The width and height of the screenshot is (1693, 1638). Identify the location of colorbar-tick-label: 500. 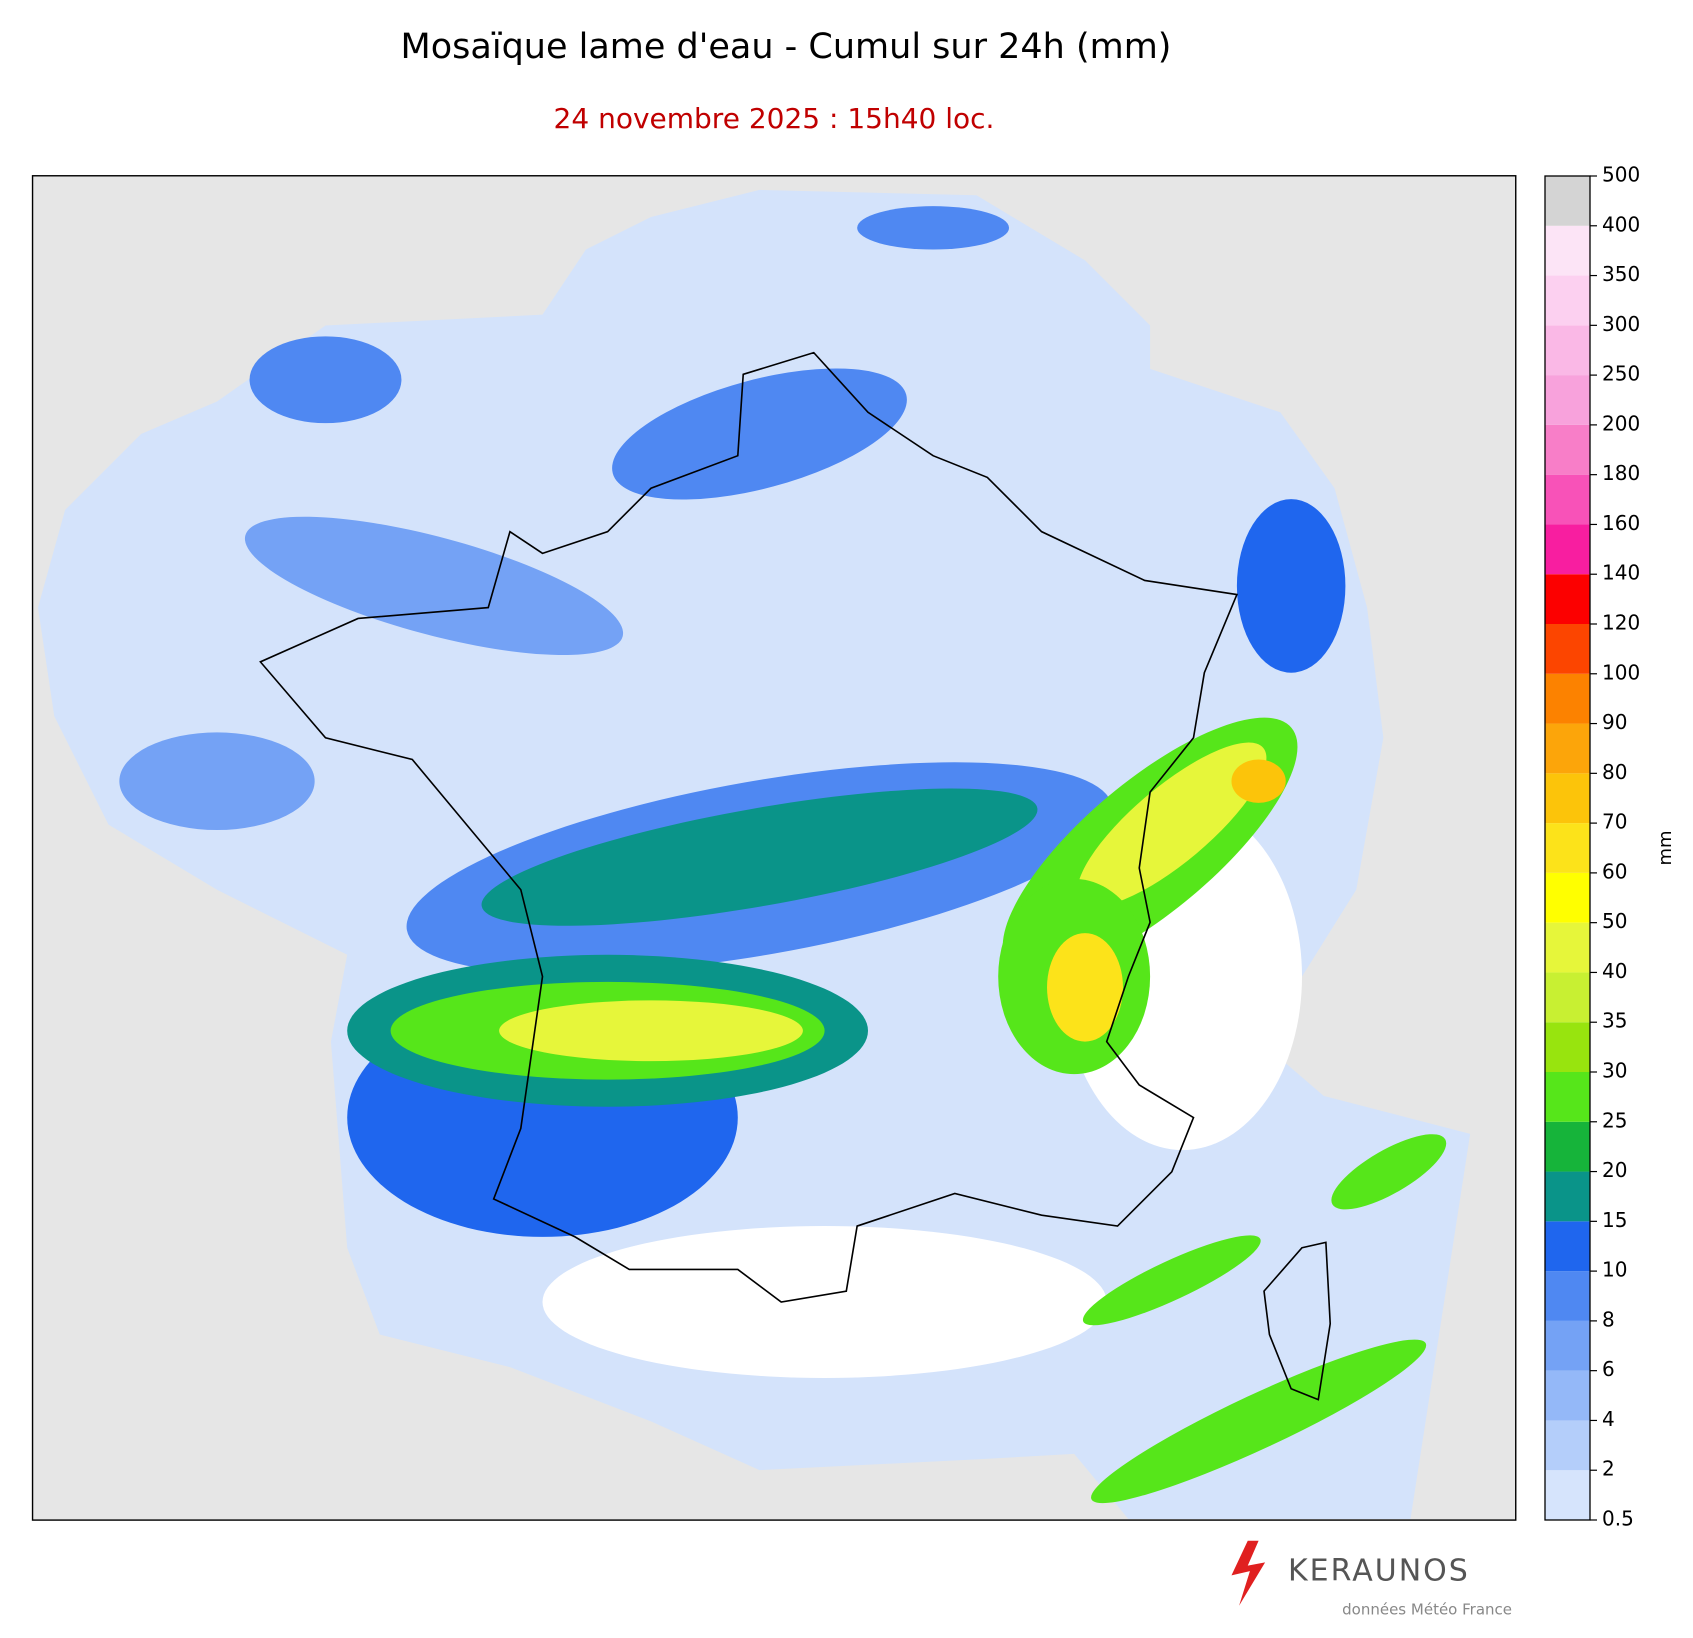
(1621, 175).